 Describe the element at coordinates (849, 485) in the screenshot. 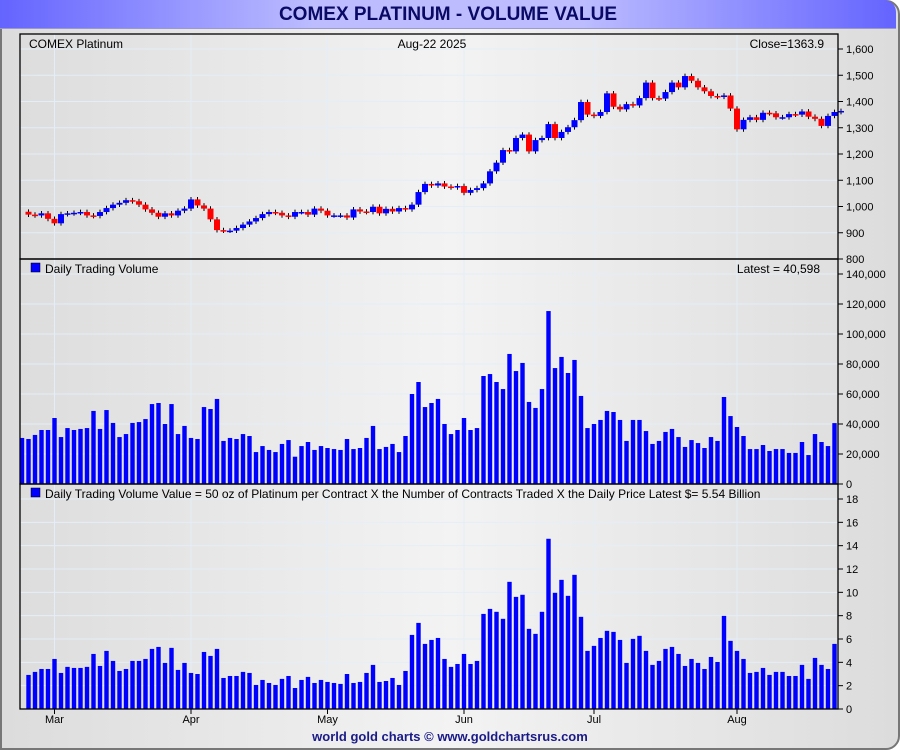

I see `volume-y-tick-label: 0` at that location.